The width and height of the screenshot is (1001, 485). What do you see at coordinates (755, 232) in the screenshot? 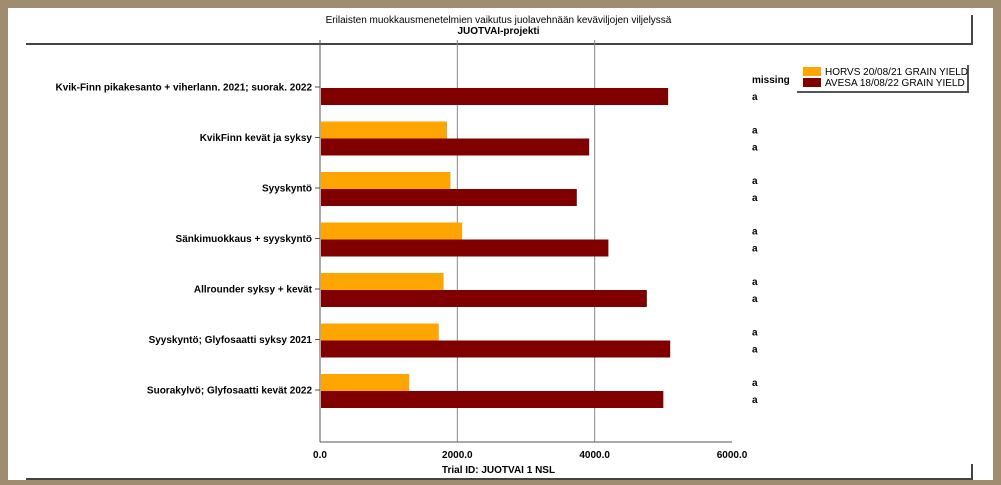
I see `annotation-horvs-3: a` at bounding box center [755, 232].